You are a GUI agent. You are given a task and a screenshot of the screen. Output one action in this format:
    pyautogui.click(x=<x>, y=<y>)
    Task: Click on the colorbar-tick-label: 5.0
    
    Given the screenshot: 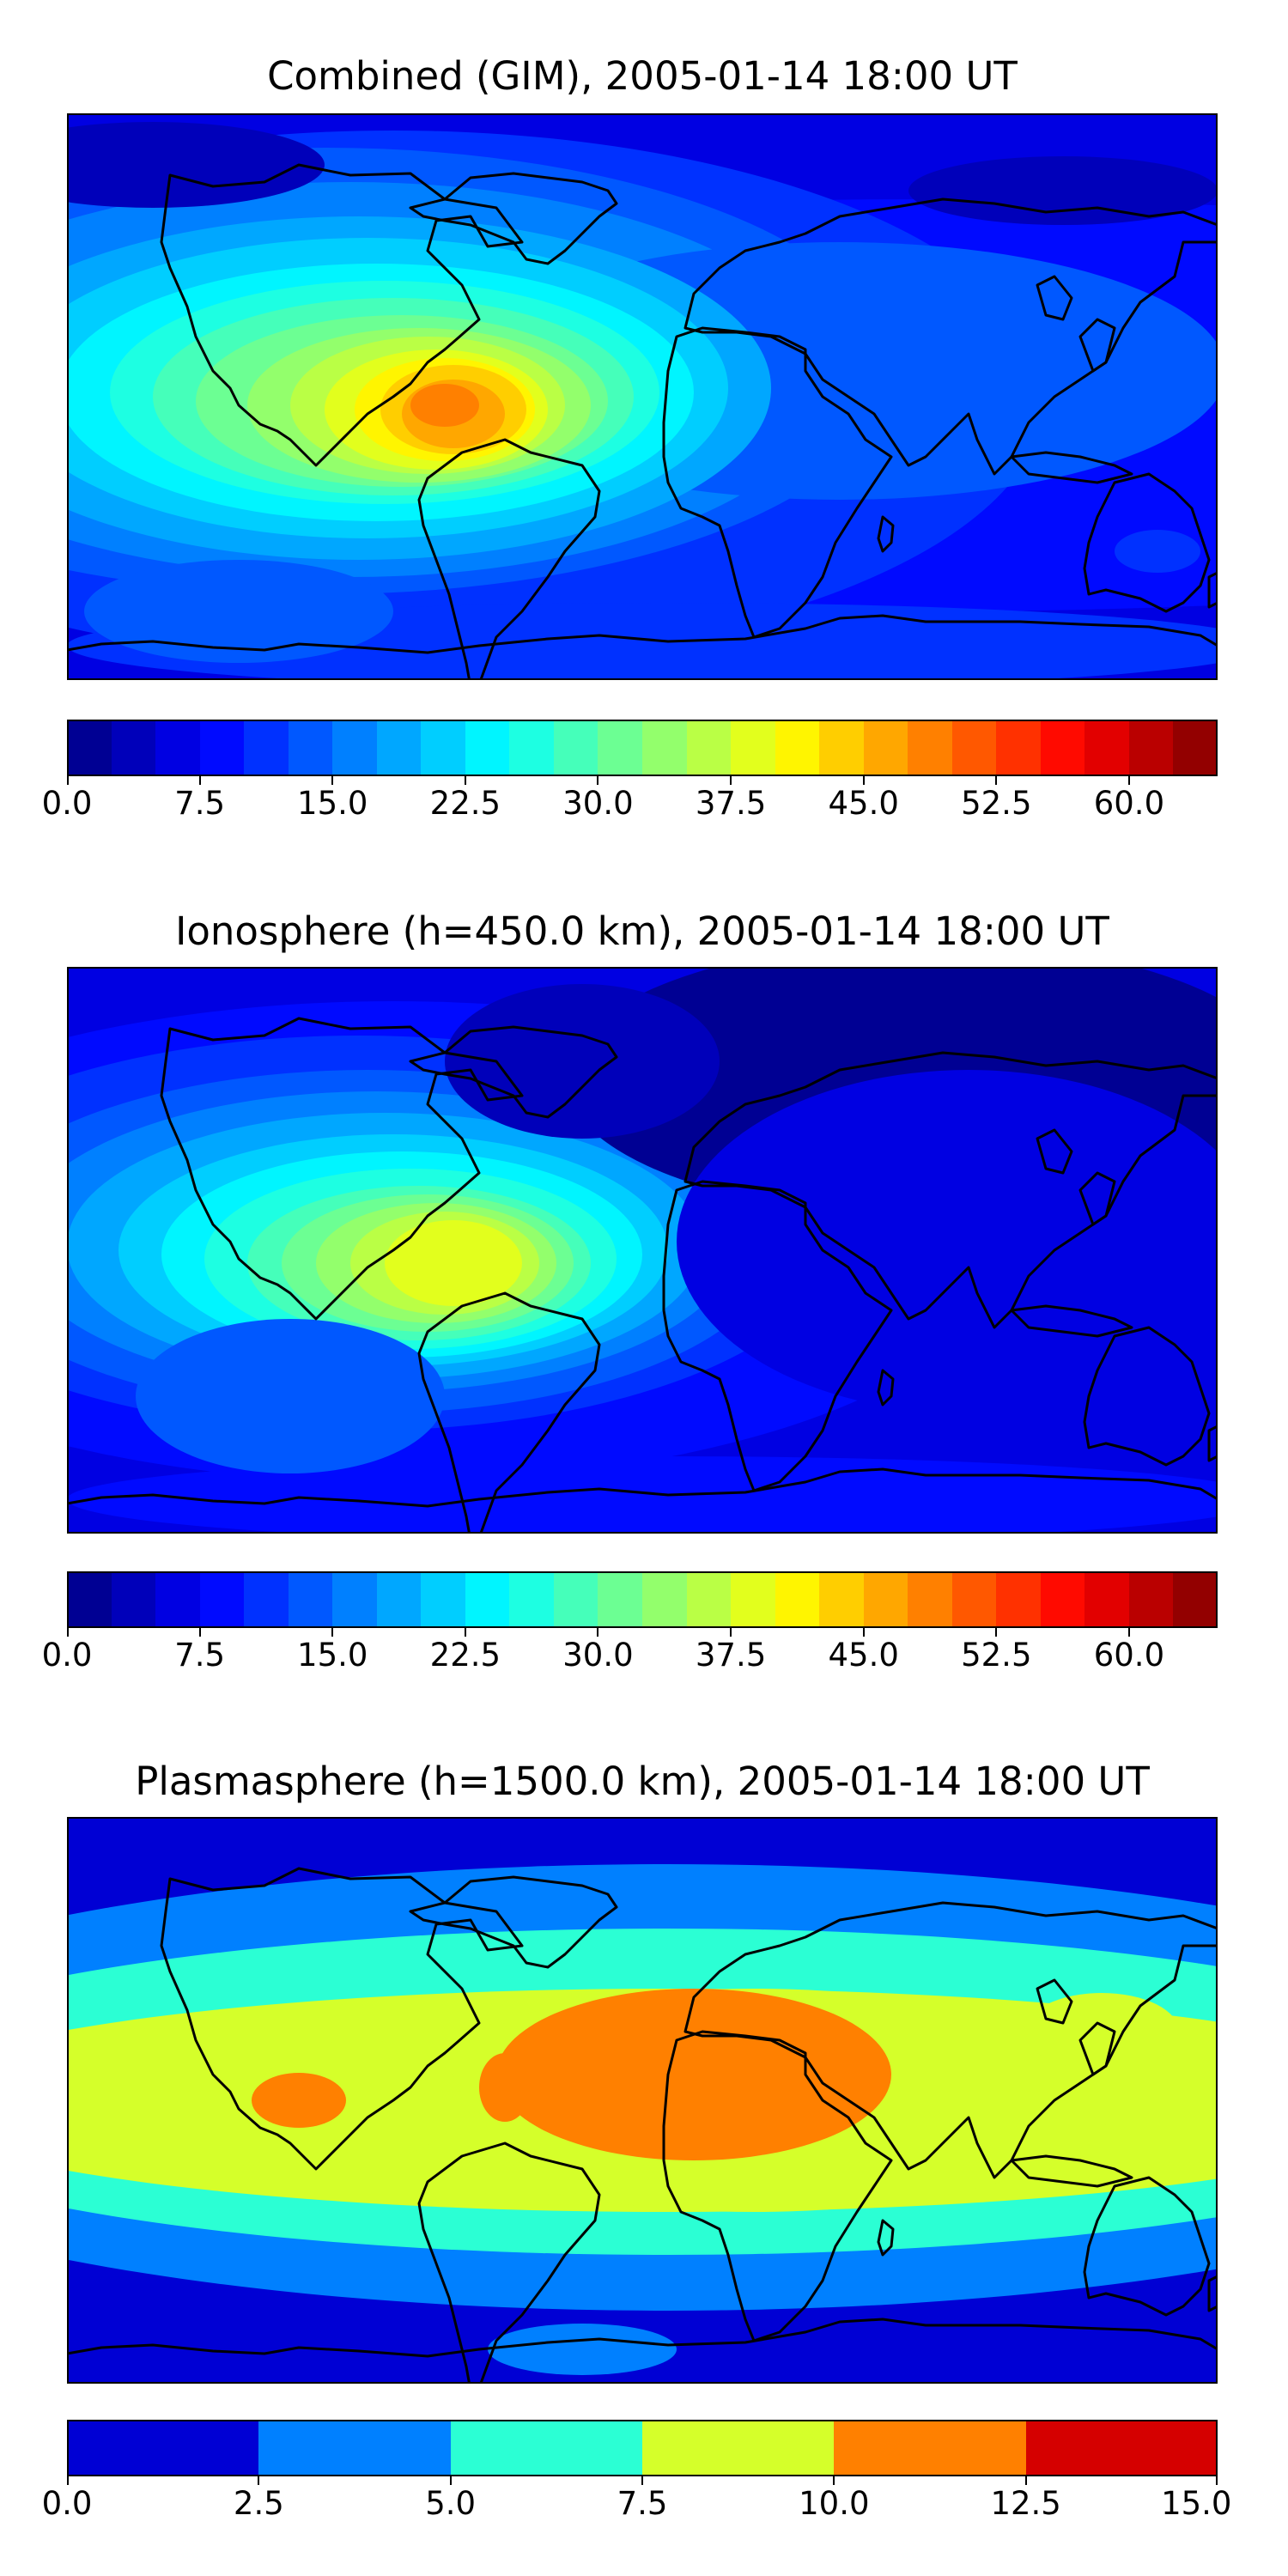 What is the action you would take?
    pyautogui.click(x=451, y=2503)
    